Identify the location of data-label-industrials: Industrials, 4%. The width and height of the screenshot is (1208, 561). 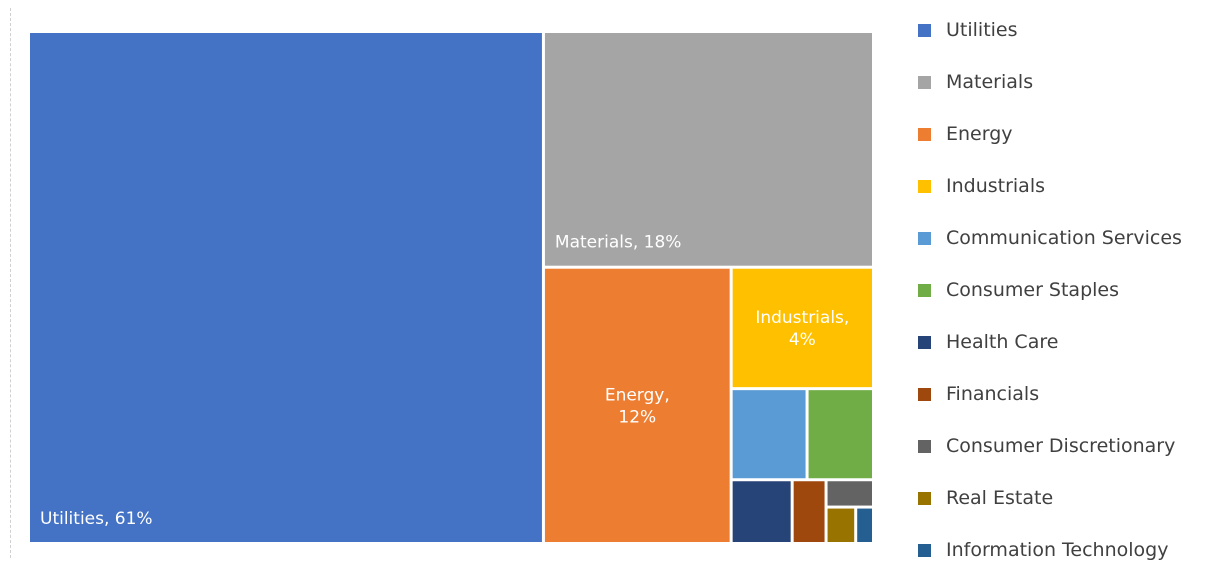
(802, 329).